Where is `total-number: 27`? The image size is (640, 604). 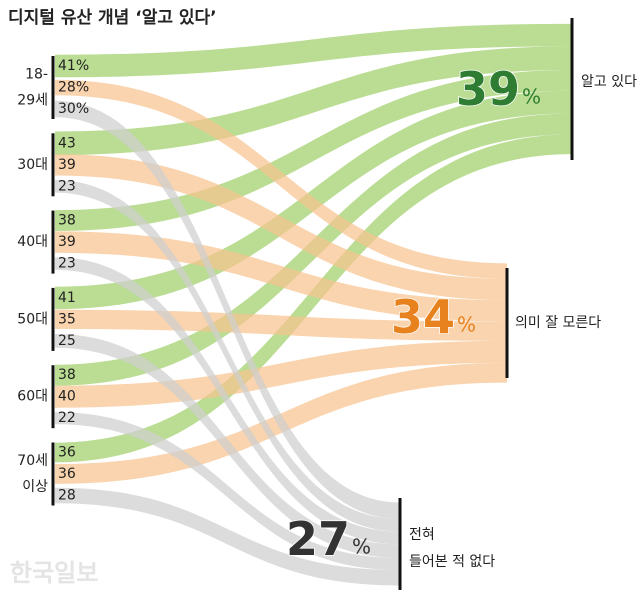
total-number: 27 is located at coordinates (318, 539).